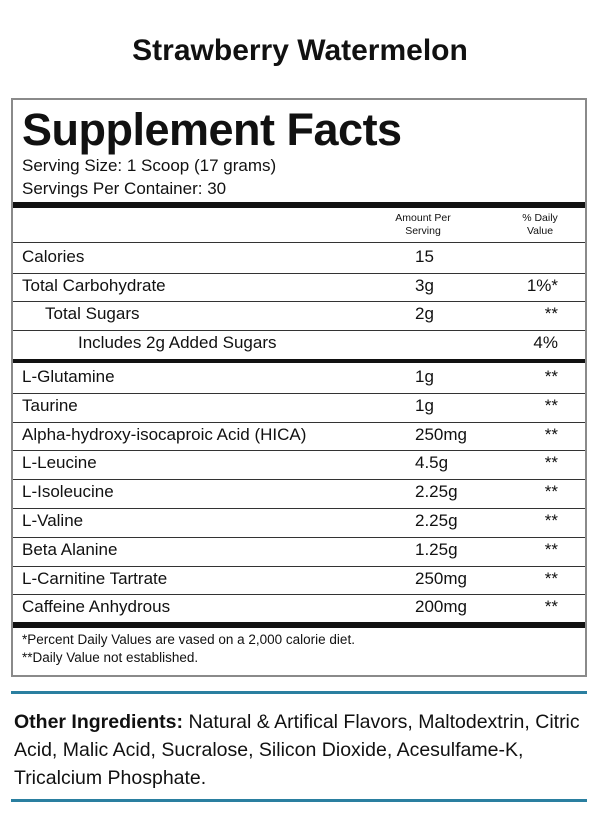 The image size is (600, 823). What do you see at coordinates (177, 342) in the screenshot?
I see `nutrient-name: Includes 2g Added Sugars` at bounding box center [177, 342].